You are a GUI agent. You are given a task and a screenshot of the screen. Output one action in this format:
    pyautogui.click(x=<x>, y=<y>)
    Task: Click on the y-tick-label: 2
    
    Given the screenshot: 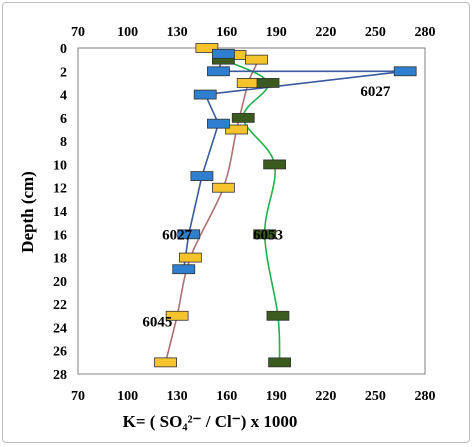 What is the action you would take?
    pyautogui.click(x=63, y=72)
    